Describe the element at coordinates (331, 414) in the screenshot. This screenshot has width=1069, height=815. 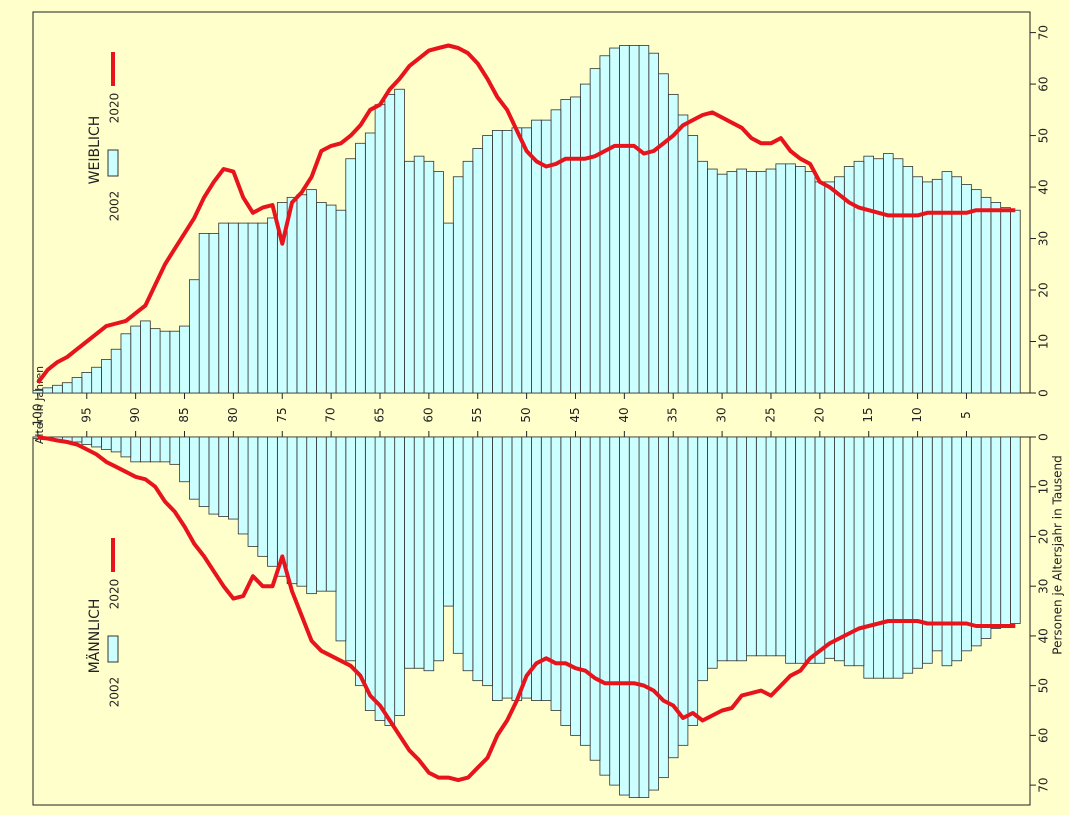
I see `x-tick-label: 70` at that location.